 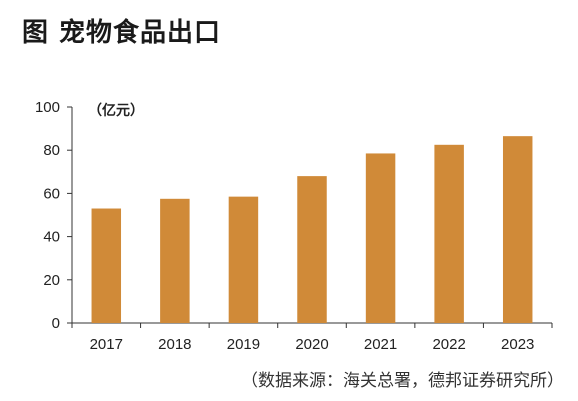 I want to click on x-tick-label: 2017, so click(x=106, y=344).